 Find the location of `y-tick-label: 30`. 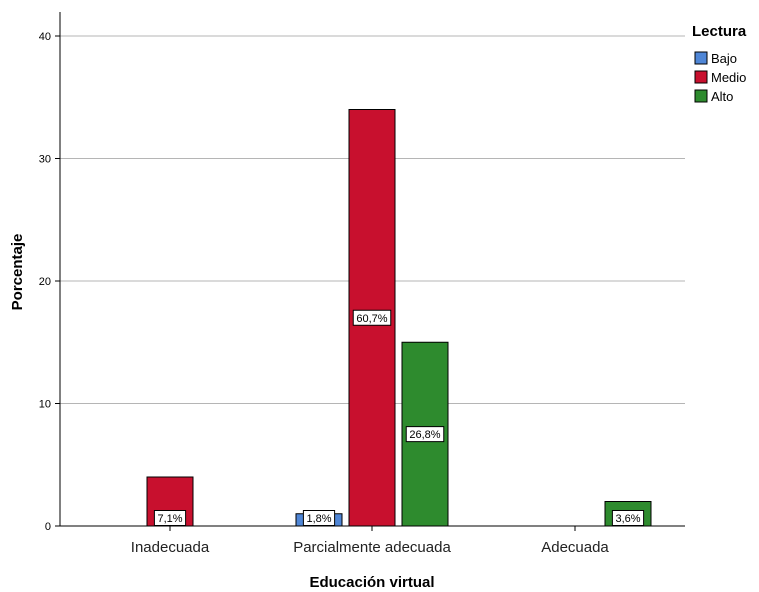

y-tick-label: 30 is located at coordinates (45, 160).